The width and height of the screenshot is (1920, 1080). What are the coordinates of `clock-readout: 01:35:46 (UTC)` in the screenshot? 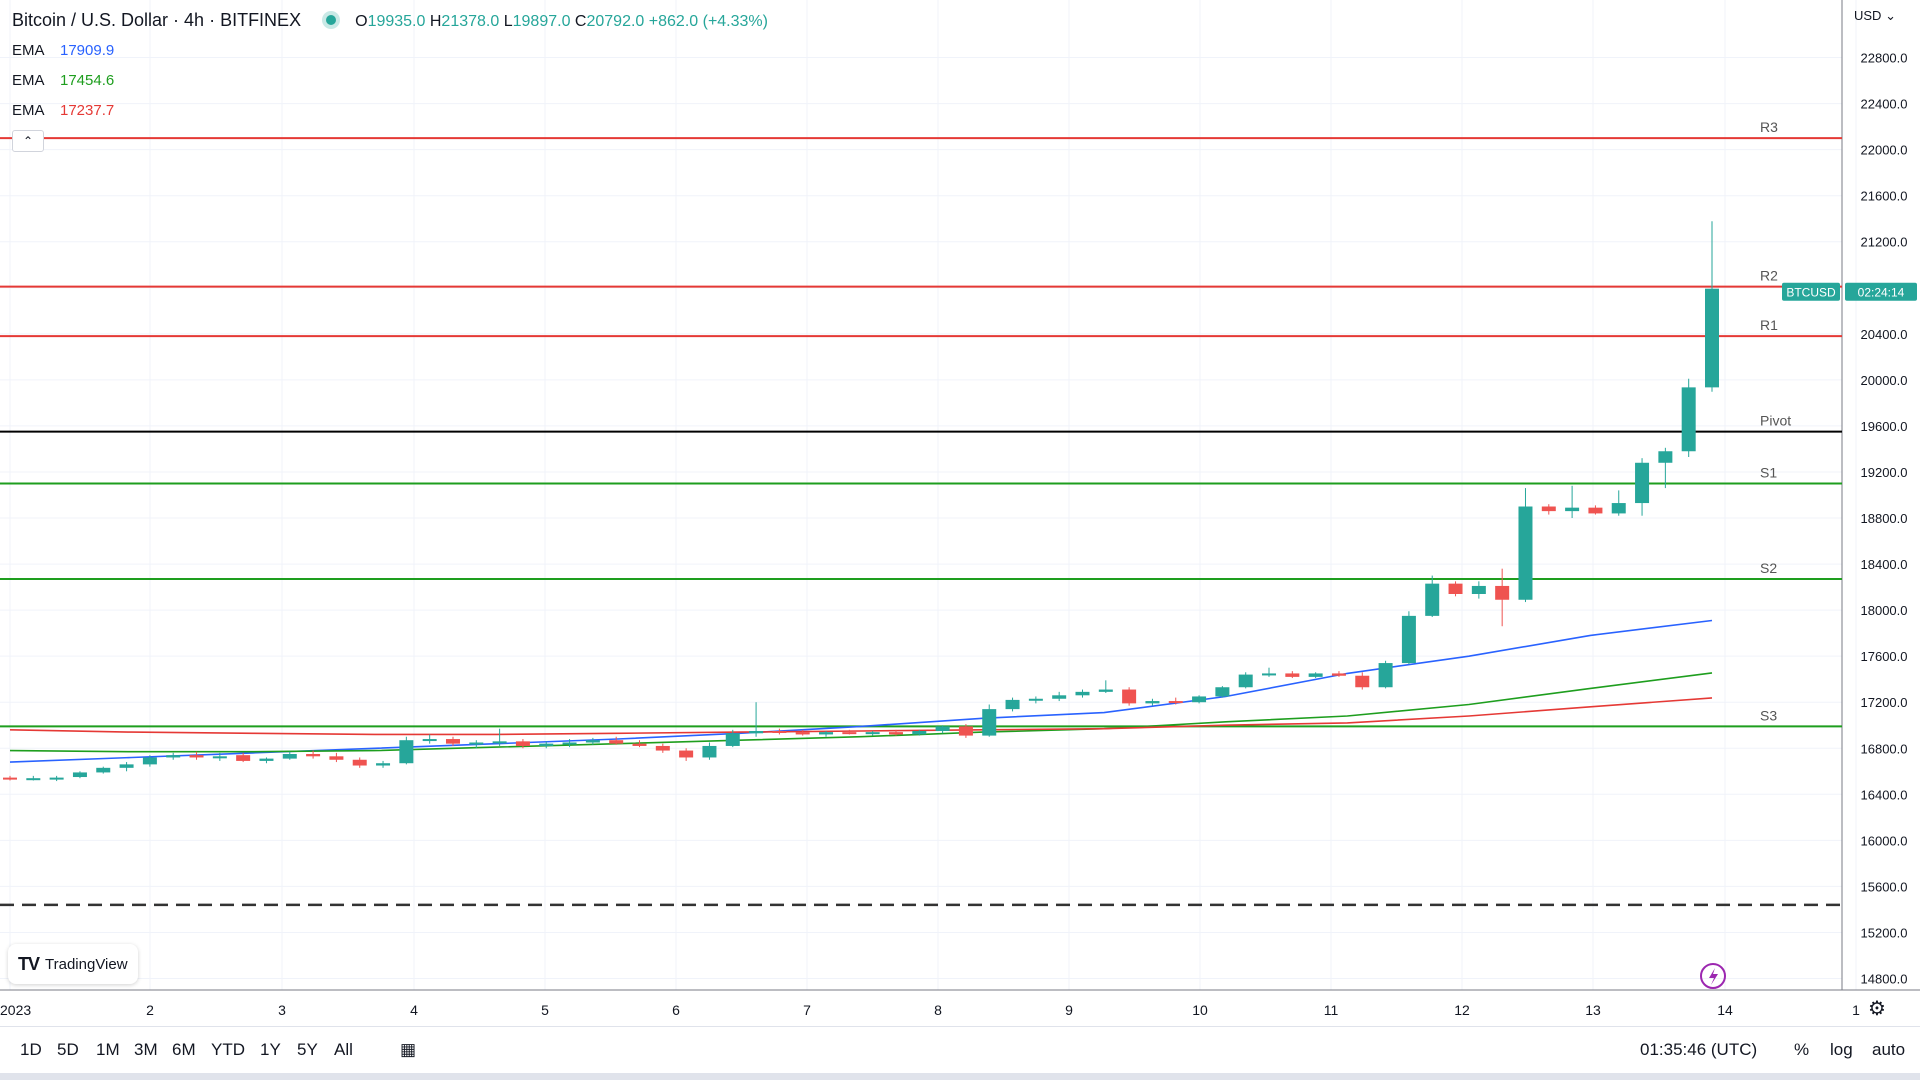 It's located at (1699, 1049).